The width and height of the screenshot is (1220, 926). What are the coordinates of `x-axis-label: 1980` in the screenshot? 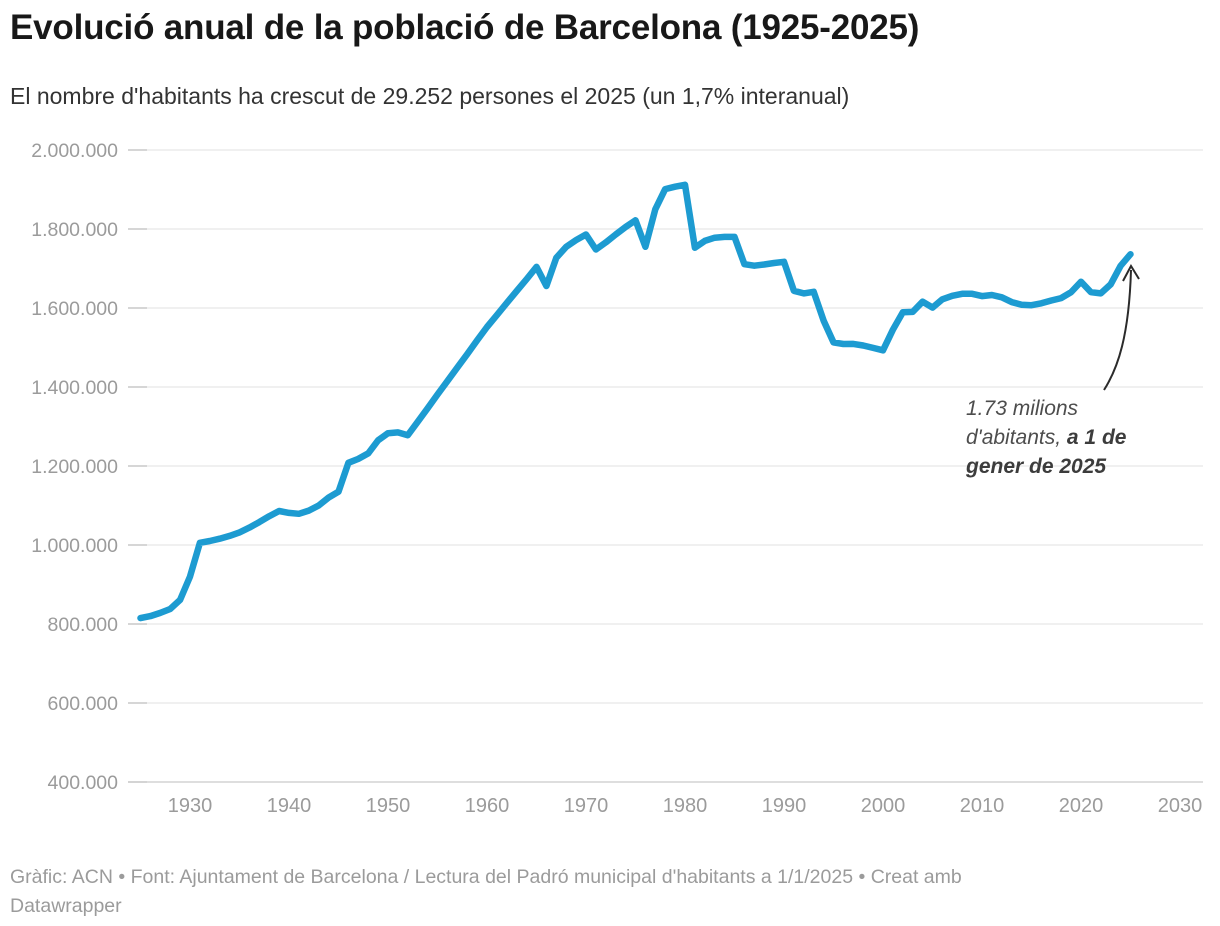 It's located at (685, 806).